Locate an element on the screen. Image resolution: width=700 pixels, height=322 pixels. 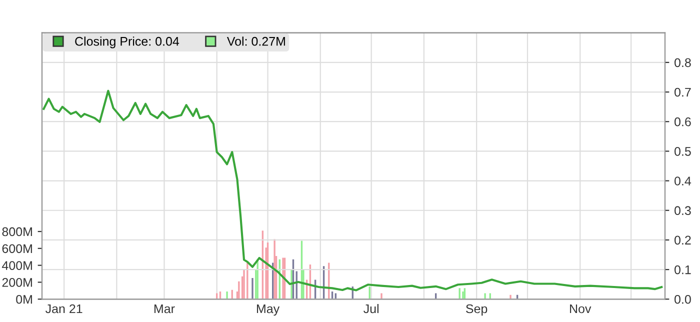
y2-tick-label: 0.0 is located at coordinates (682, 299).